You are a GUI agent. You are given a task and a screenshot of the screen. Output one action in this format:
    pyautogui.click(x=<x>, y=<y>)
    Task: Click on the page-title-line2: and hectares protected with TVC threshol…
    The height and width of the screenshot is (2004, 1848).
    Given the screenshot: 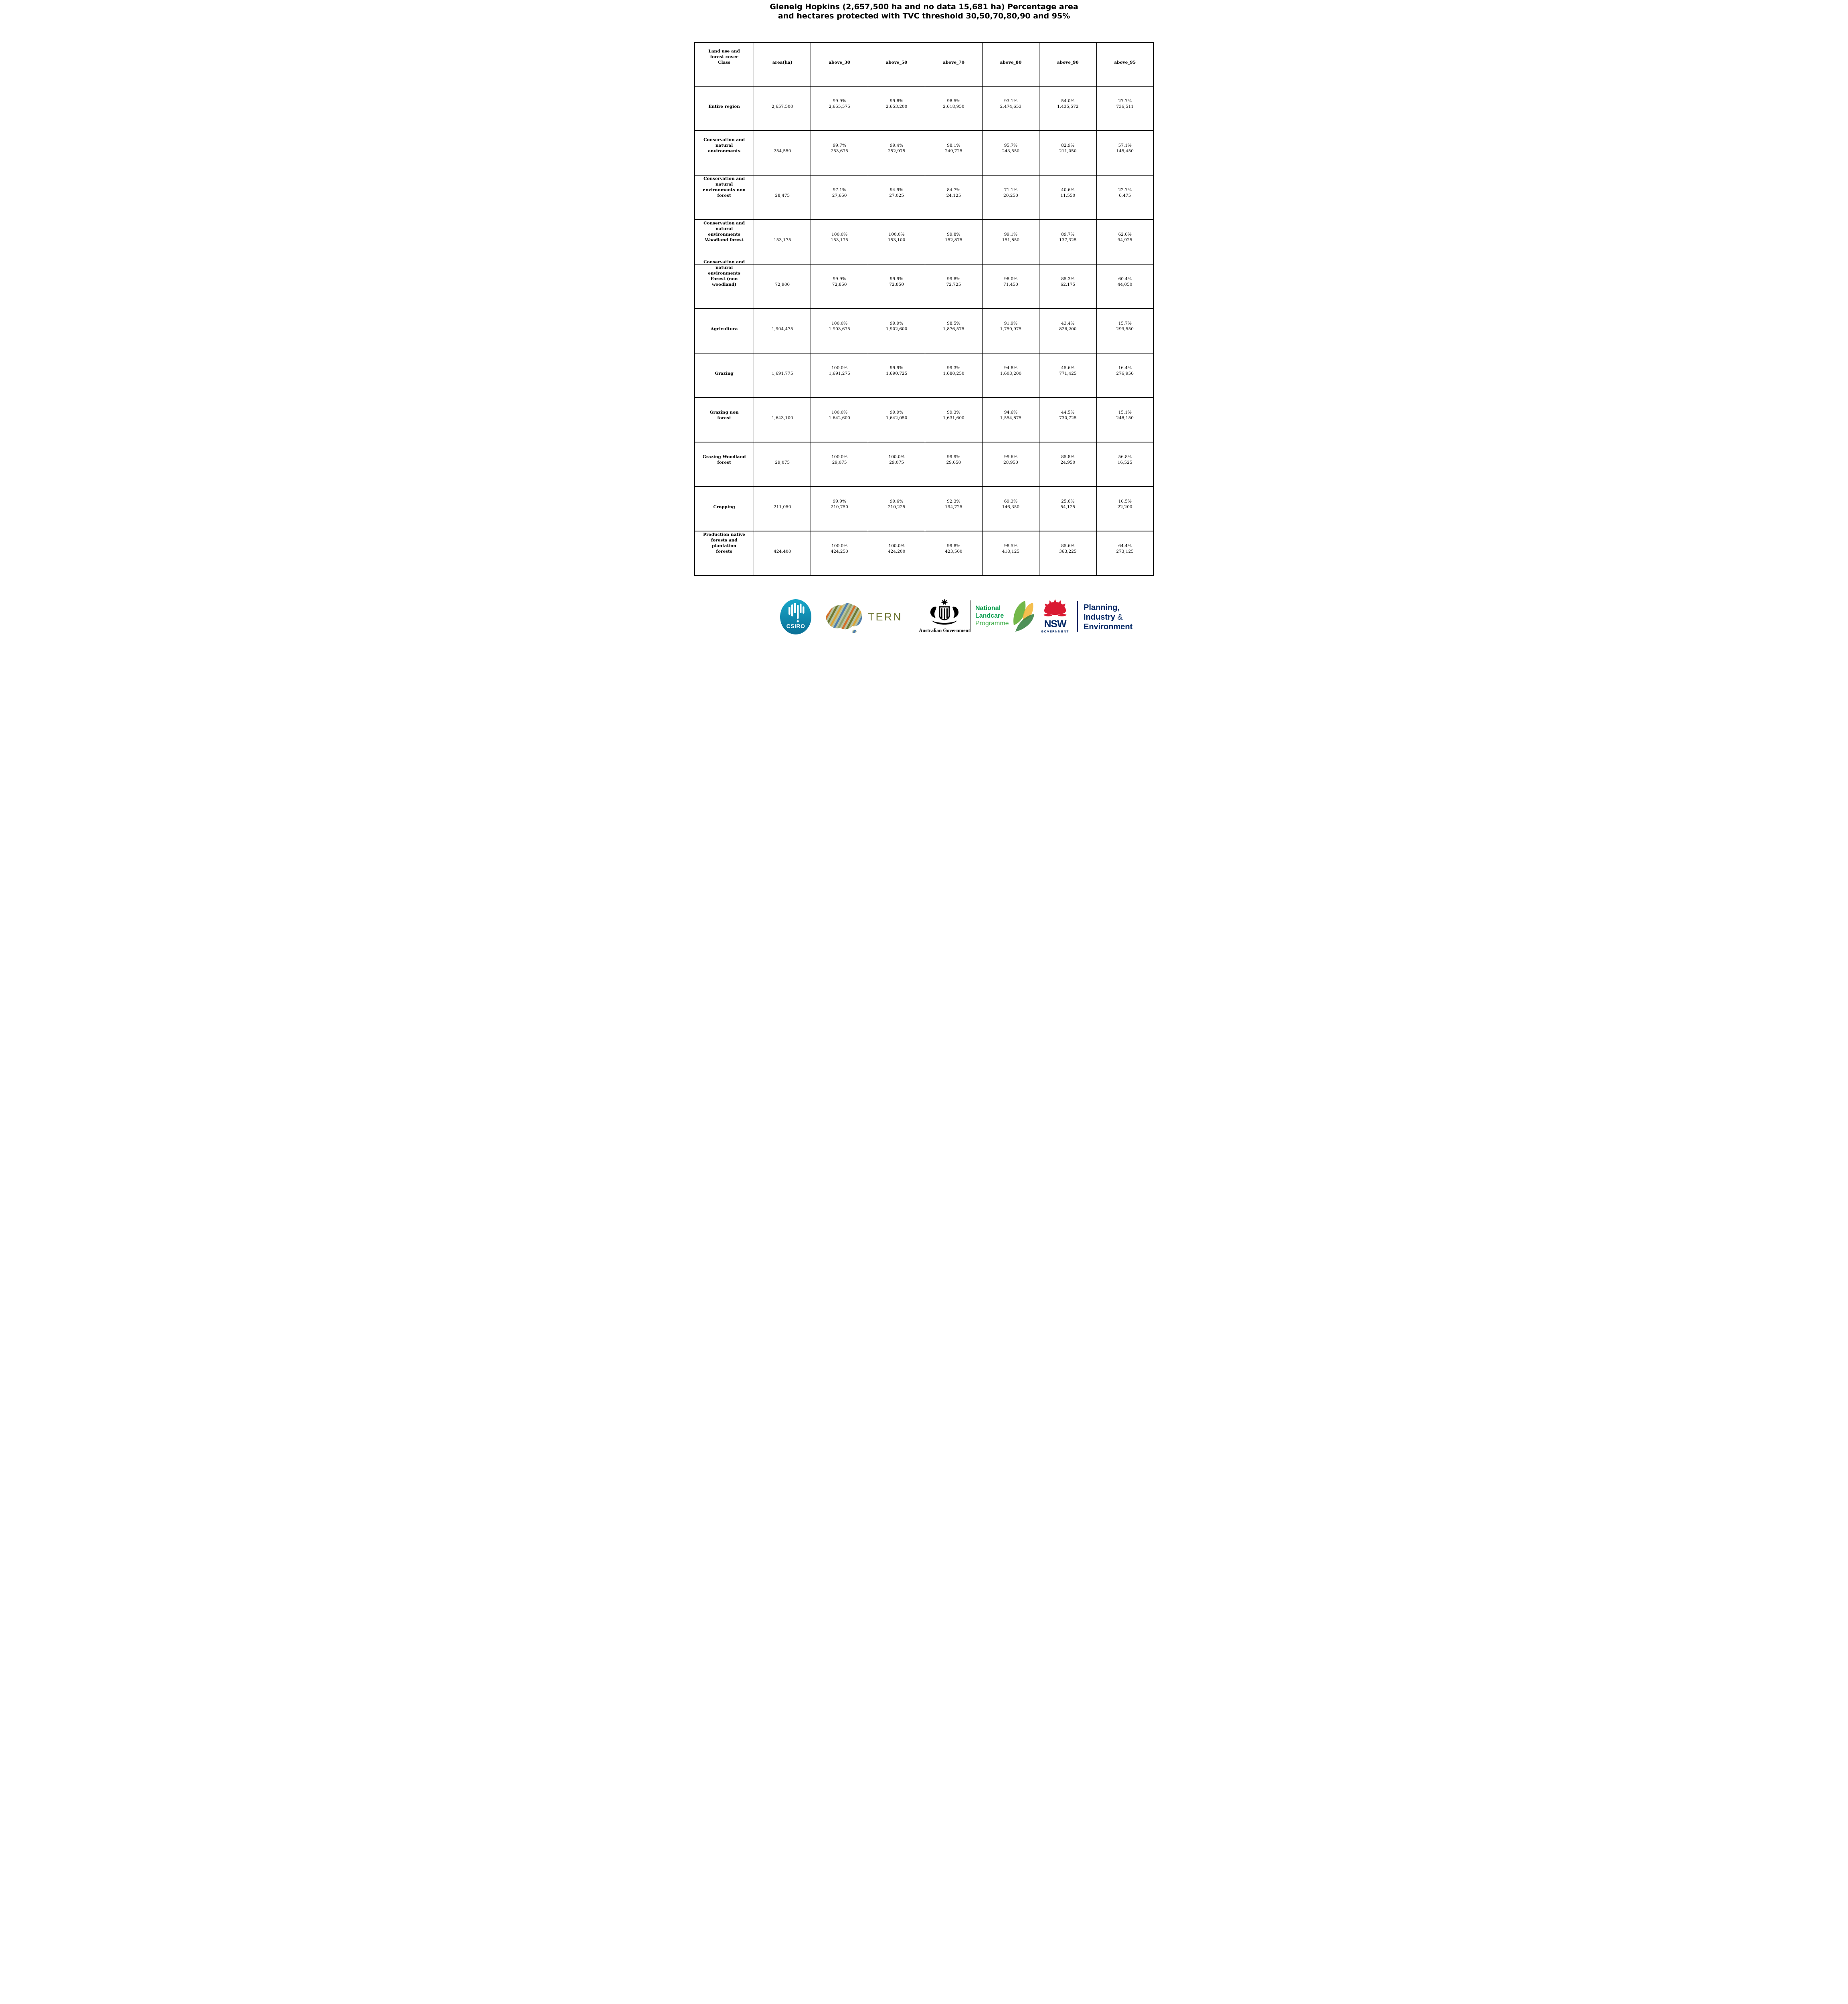 What is the action you would take?
    pyautogui.click(x=924, y=16)
    